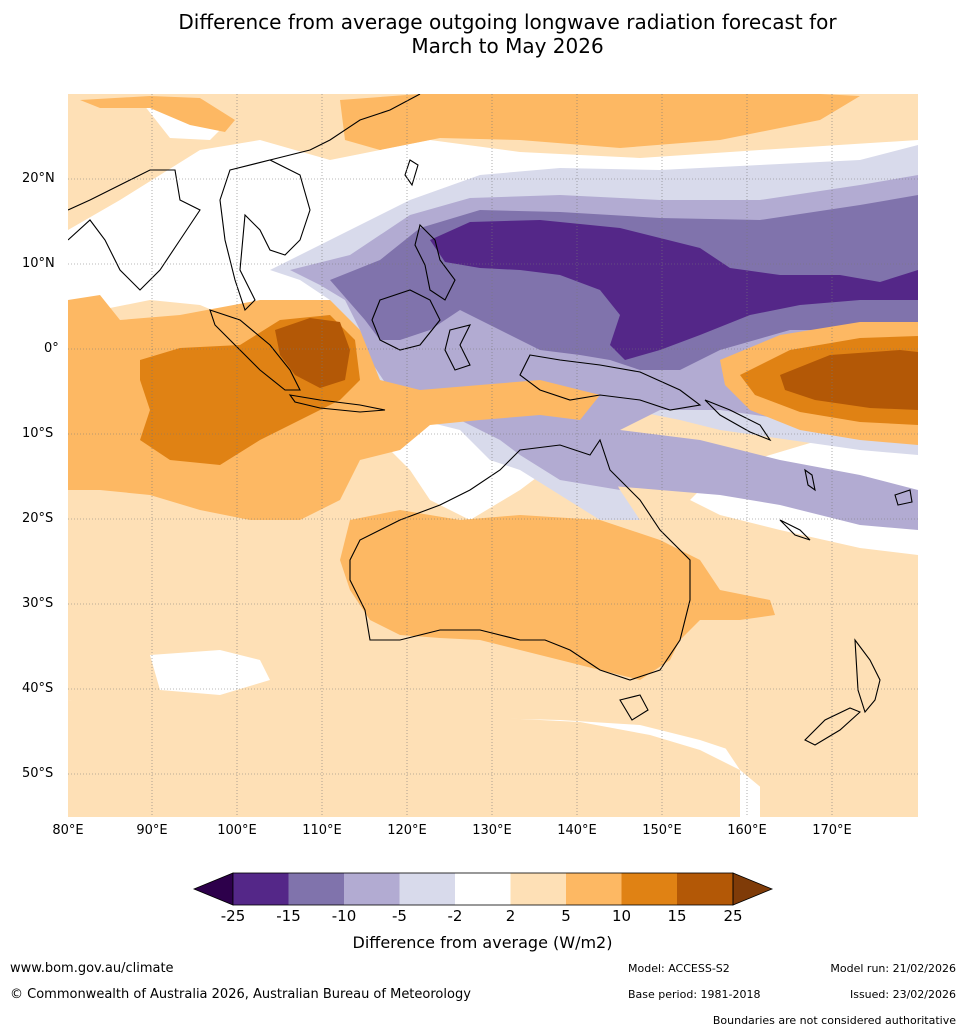 The height and width of the screenshot is (1035, 965). I want to click on lon-label-170e: 170°E, so click(832, 830).